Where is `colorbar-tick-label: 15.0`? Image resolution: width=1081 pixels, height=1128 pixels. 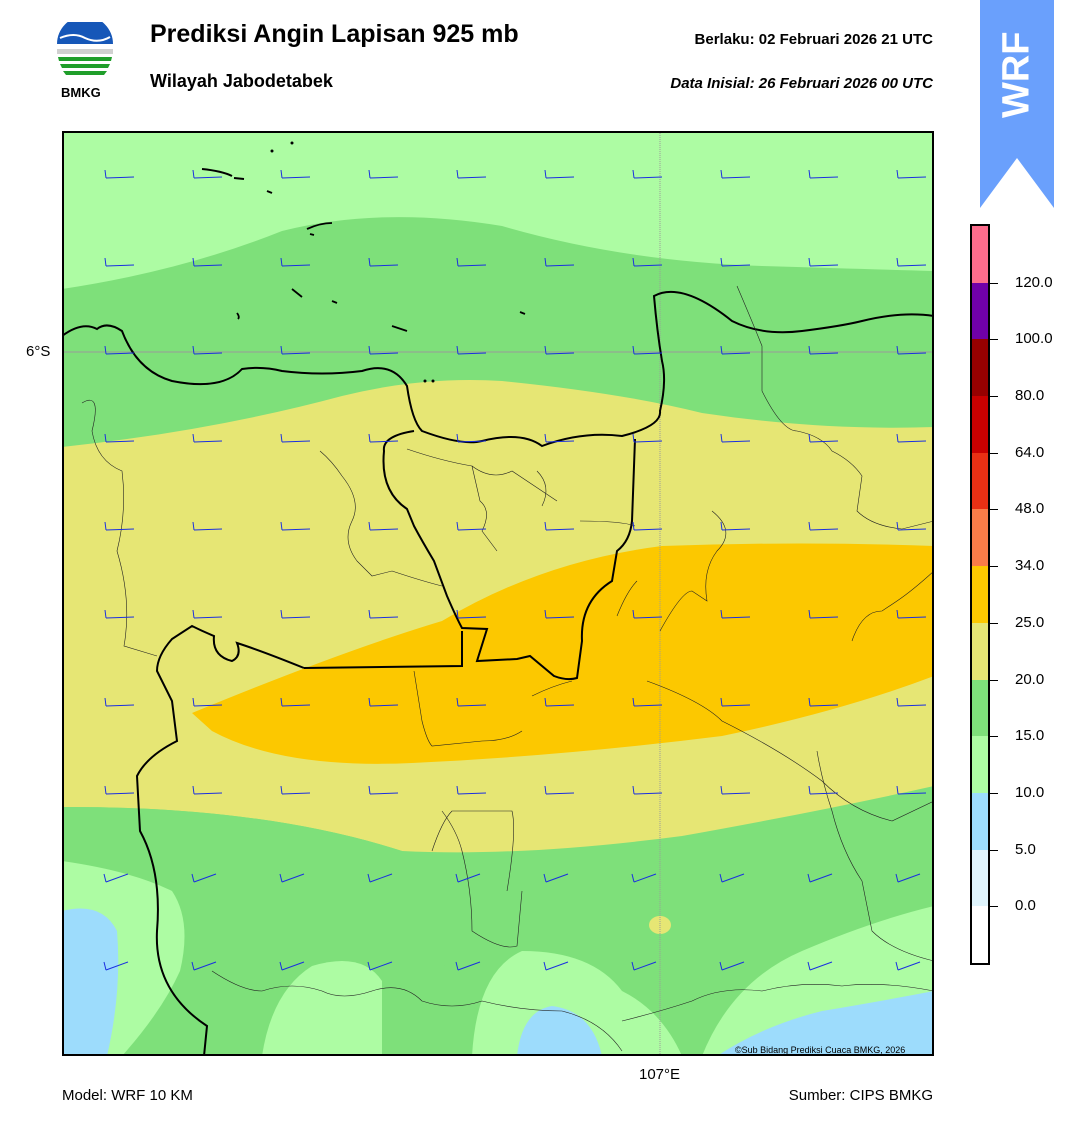 colorbar-tick-label: 15.0 is located at coordinates (1030, 736).